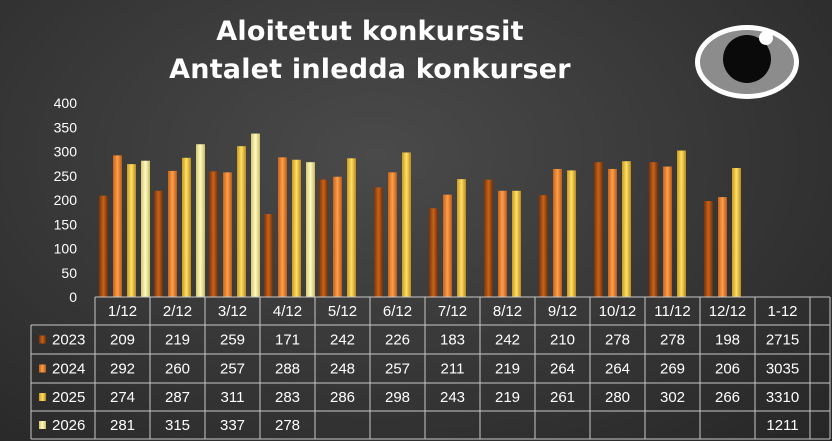 The height and width of the screenshot is (441, 832). I want to click on category-label: 8/12, so click(507, 311).